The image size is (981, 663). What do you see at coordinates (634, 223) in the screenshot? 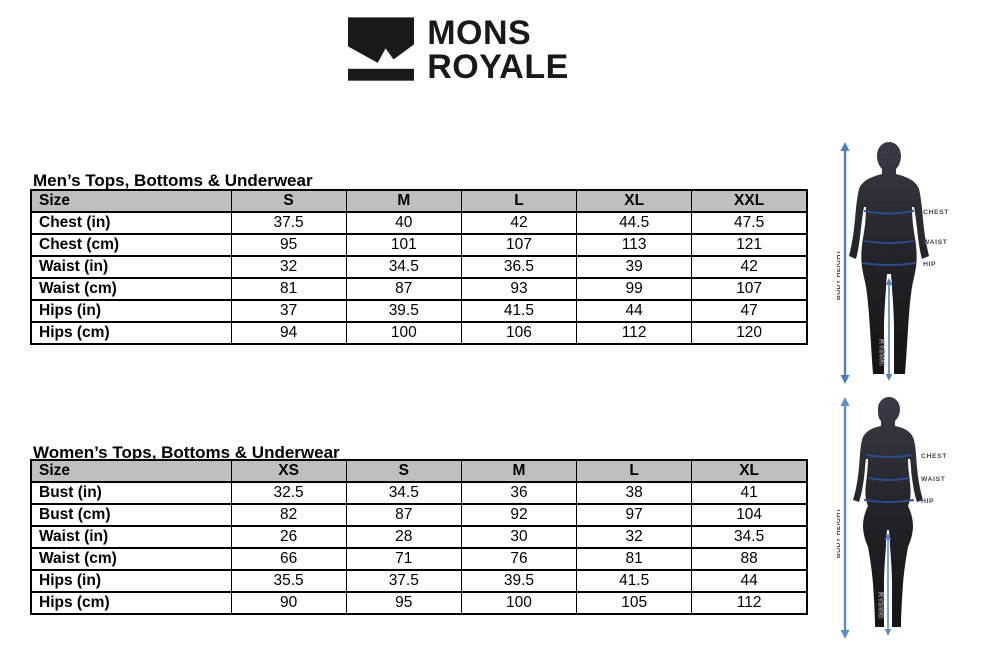
I see `value-cell: 44.5` at bounding box center [634, 223].